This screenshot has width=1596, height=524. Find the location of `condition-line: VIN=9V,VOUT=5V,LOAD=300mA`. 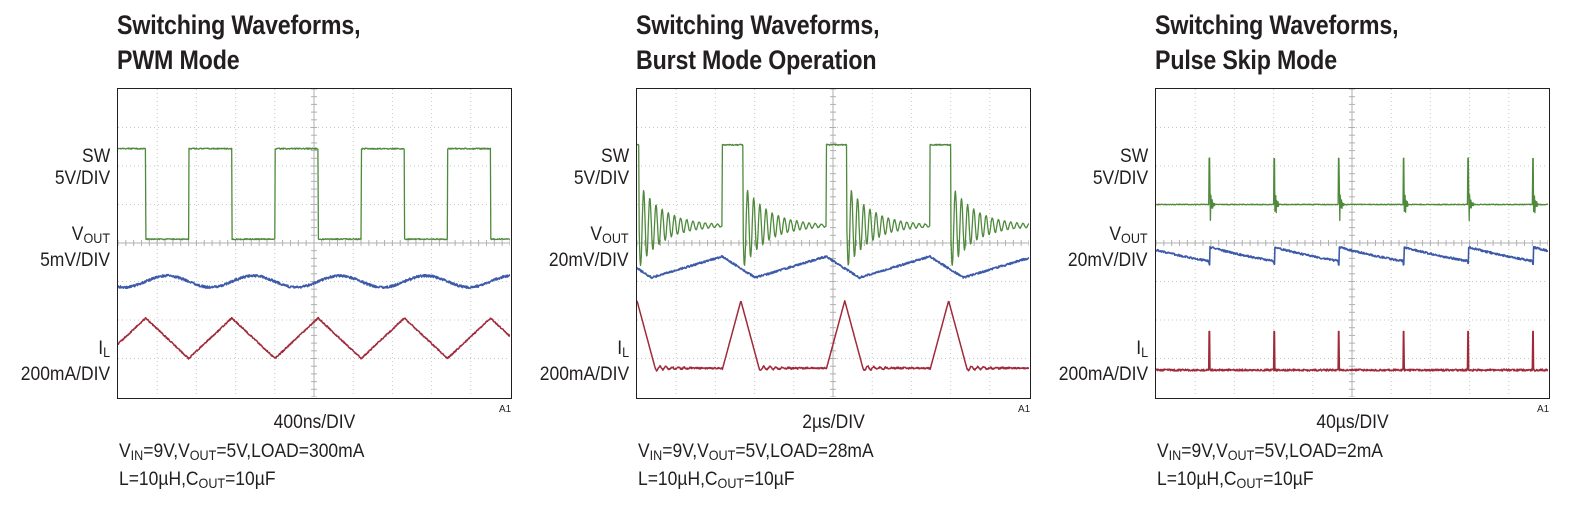

condition-line: VIN=9V,VOUT=5V,LOAD=300mA is located at coordinates (241, 454).